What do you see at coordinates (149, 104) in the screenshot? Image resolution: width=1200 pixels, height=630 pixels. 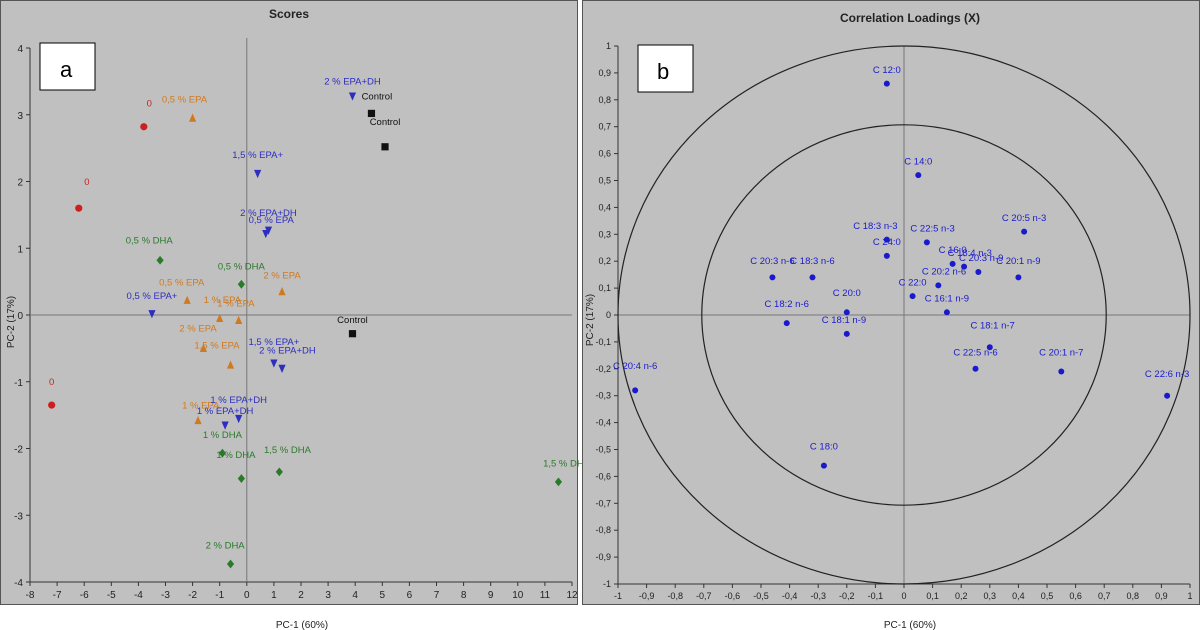 I see `data-label: 0` at bounding box center [149, 104].